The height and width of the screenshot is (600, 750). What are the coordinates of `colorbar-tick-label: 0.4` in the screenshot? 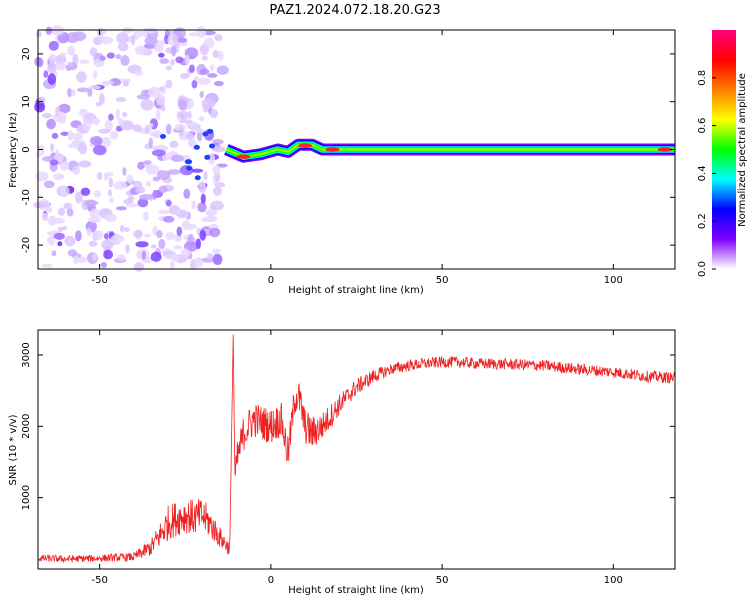 It's located at (702, 173).